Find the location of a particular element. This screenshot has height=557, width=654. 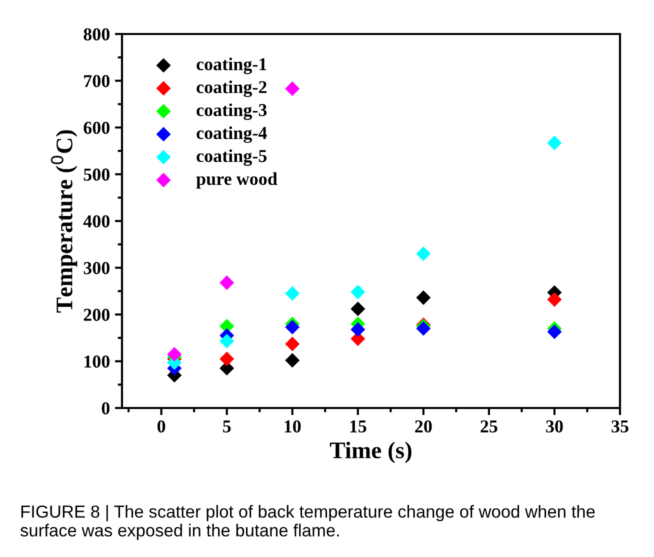

y-axis-title: Temperature ($^{0}$C) is located at coordinates (64, 221).